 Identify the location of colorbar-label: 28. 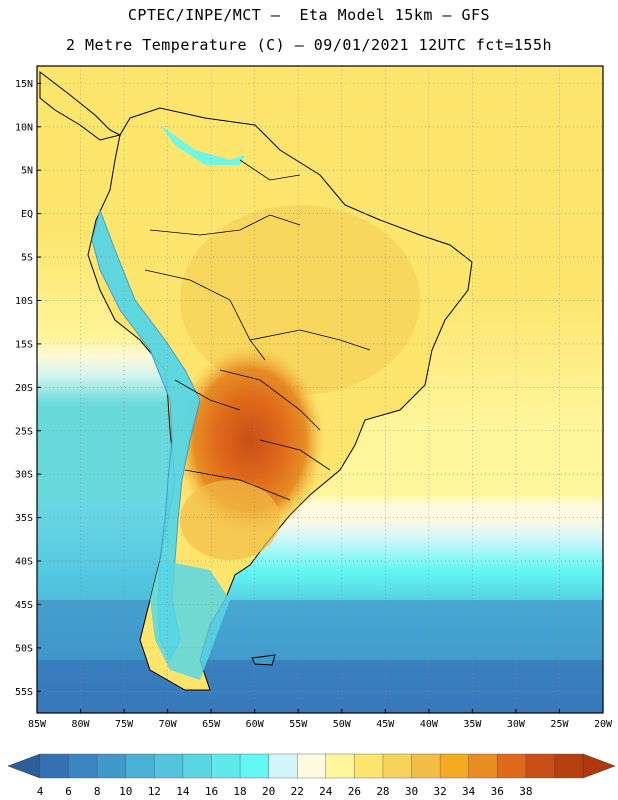
(382, 791).